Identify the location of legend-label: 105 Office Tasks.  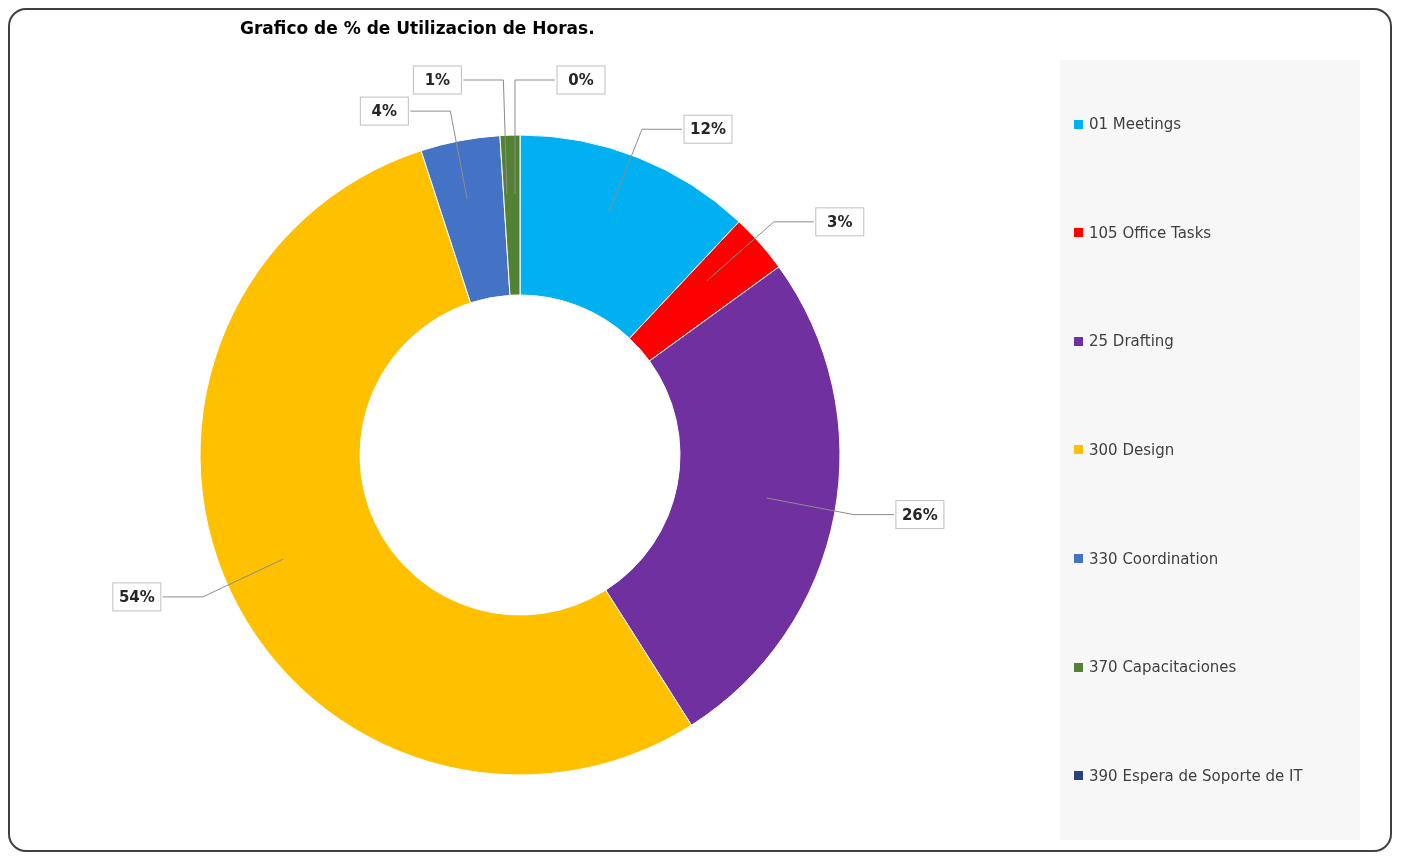
(1150, 232).